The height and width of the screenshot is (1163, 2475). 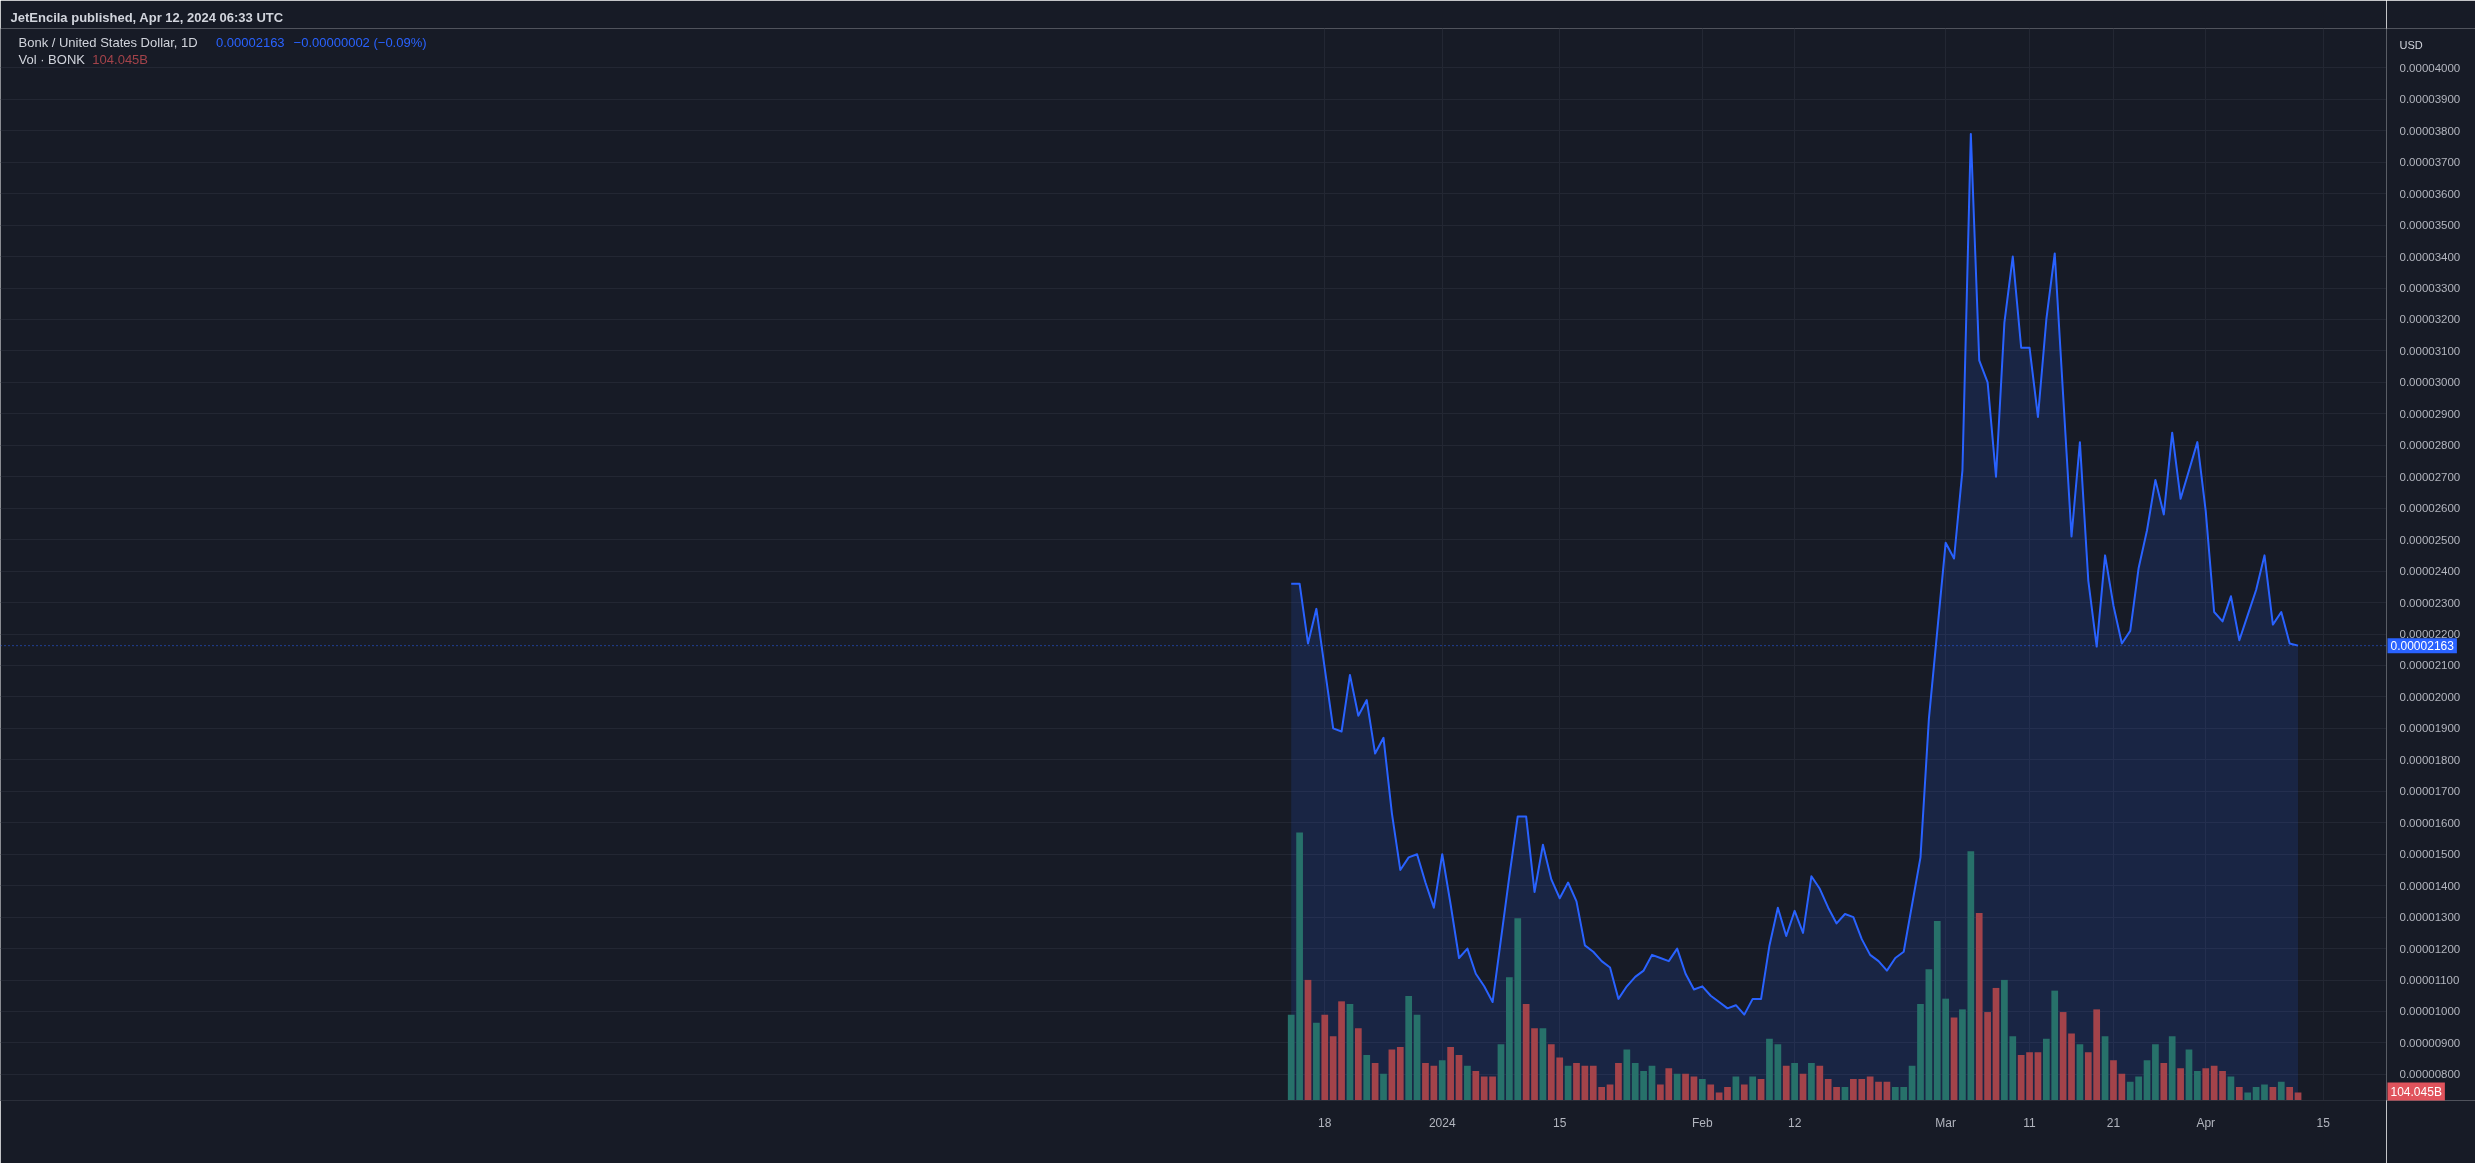 I want to click on y-tick-label: 0.00002000, so click(x=2430, y=696).